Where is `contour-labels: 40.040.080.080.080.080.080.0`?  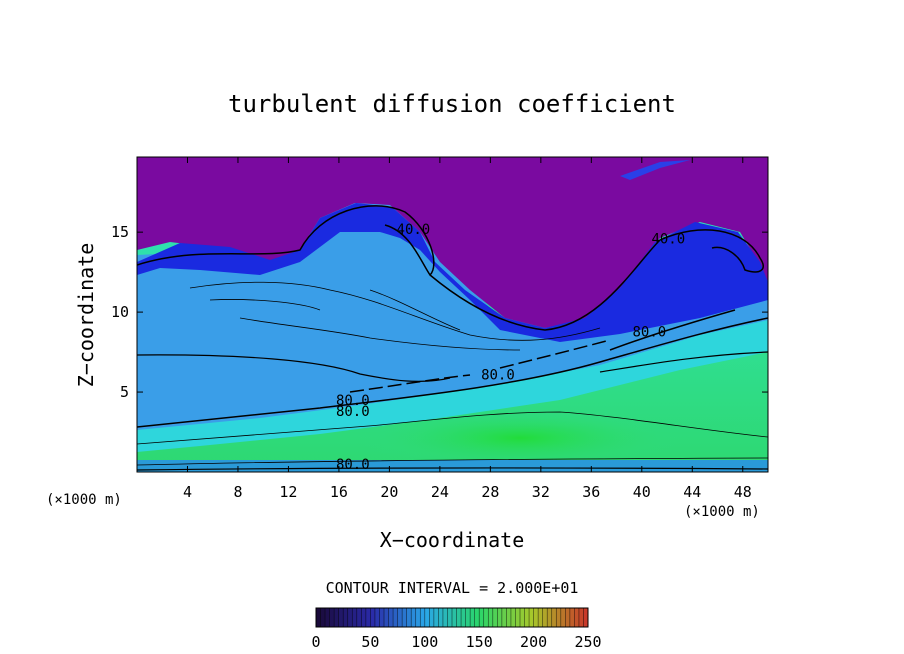
contour-labels: 40.040.080.080.080.080.080.0 is located at coordinates (510, 347).